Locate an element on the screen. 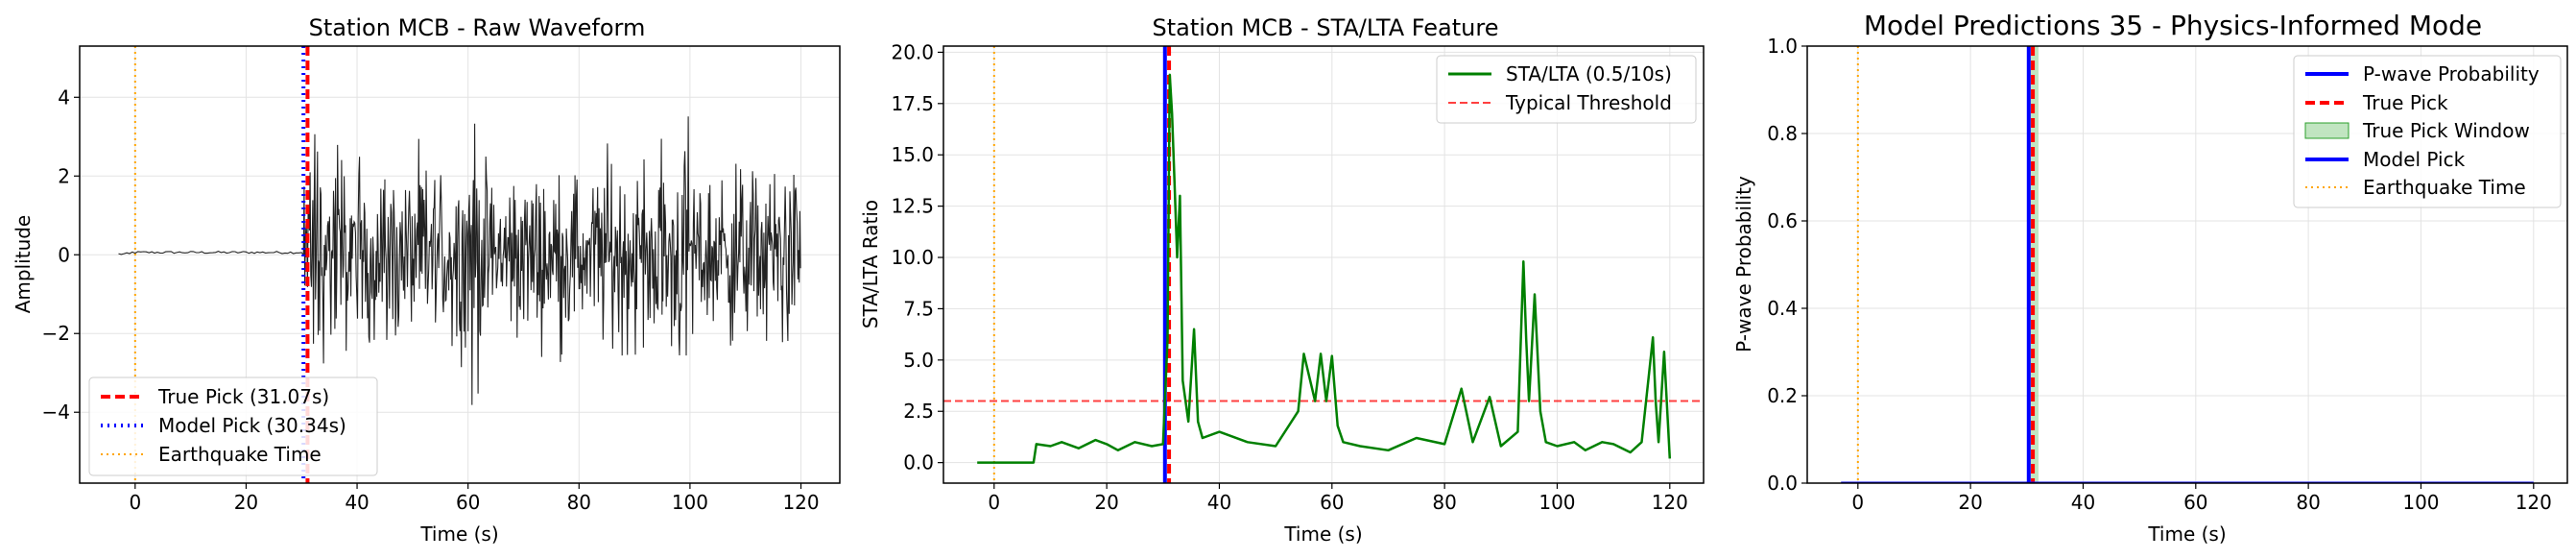 The image size is (2576, 559). y-tick-label: −2 is located at coordinates (56, 333).